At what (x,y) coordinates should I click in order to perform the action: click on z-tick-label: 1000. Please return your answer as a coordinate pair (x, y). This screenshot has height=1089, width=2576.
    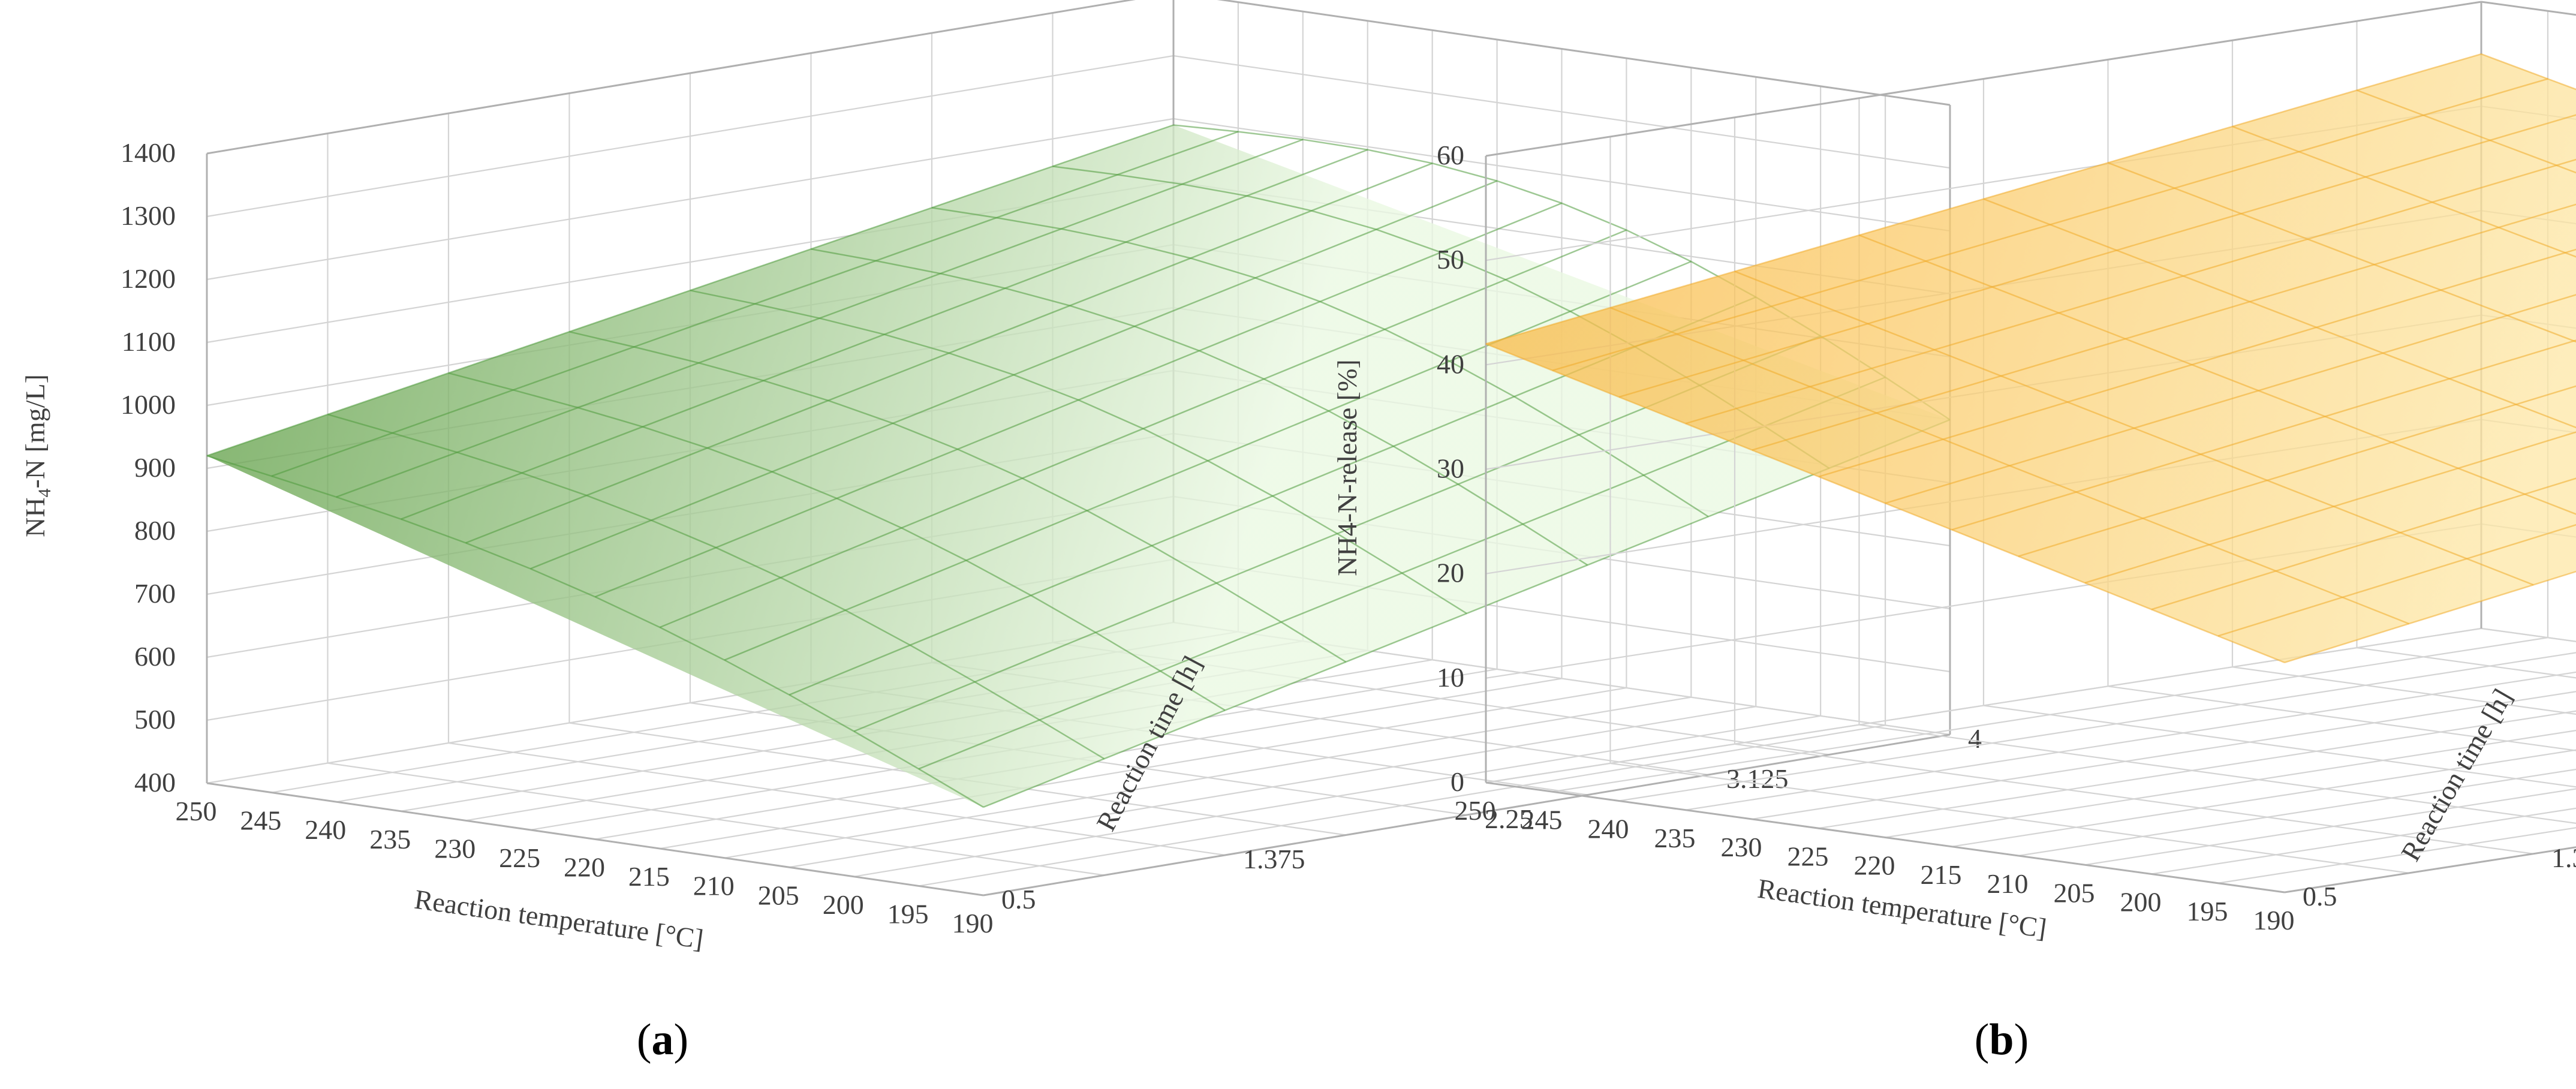
    Looking at the image, I should click on (148, 404).